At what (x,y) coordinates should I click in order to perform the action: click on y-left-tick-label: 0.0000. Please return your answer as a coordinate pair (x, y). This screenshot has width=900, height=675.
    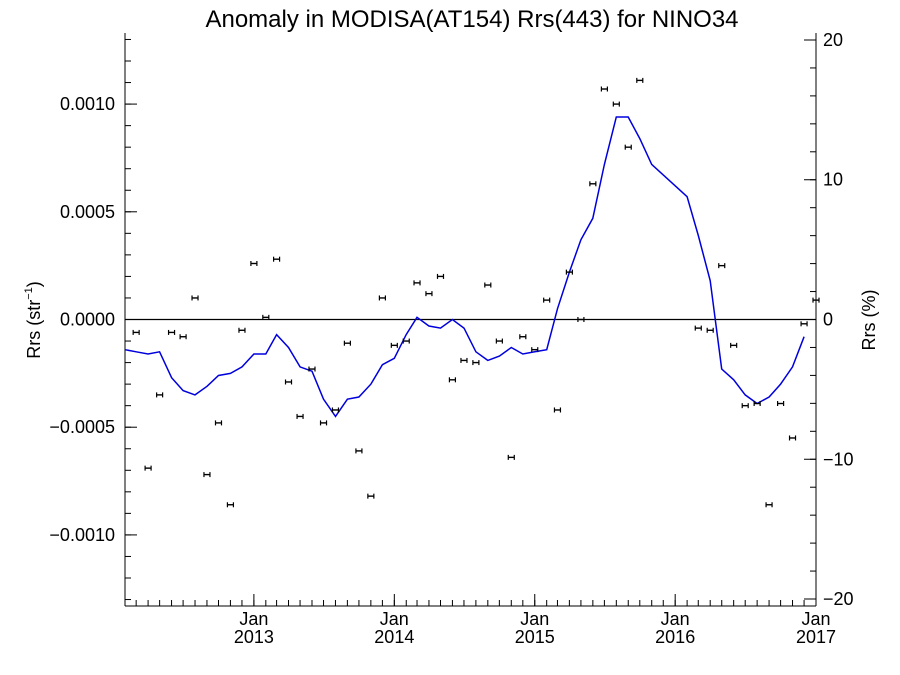
    Looking at the image, I should click on (87, 320).